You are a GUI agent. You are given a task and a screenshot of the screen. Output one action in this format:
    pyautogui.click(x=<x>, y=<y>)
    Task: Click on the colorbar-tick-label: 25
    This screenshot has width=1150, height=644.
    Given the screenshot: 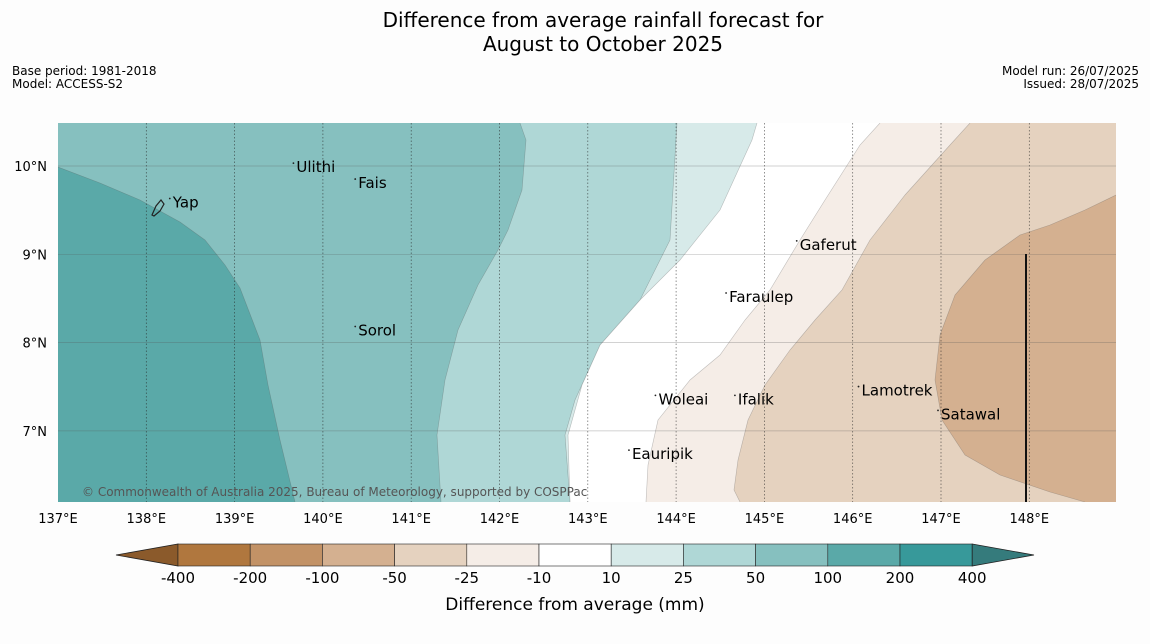 What is the action you would take?
    pyautogui.click(x=683, y=578)
    